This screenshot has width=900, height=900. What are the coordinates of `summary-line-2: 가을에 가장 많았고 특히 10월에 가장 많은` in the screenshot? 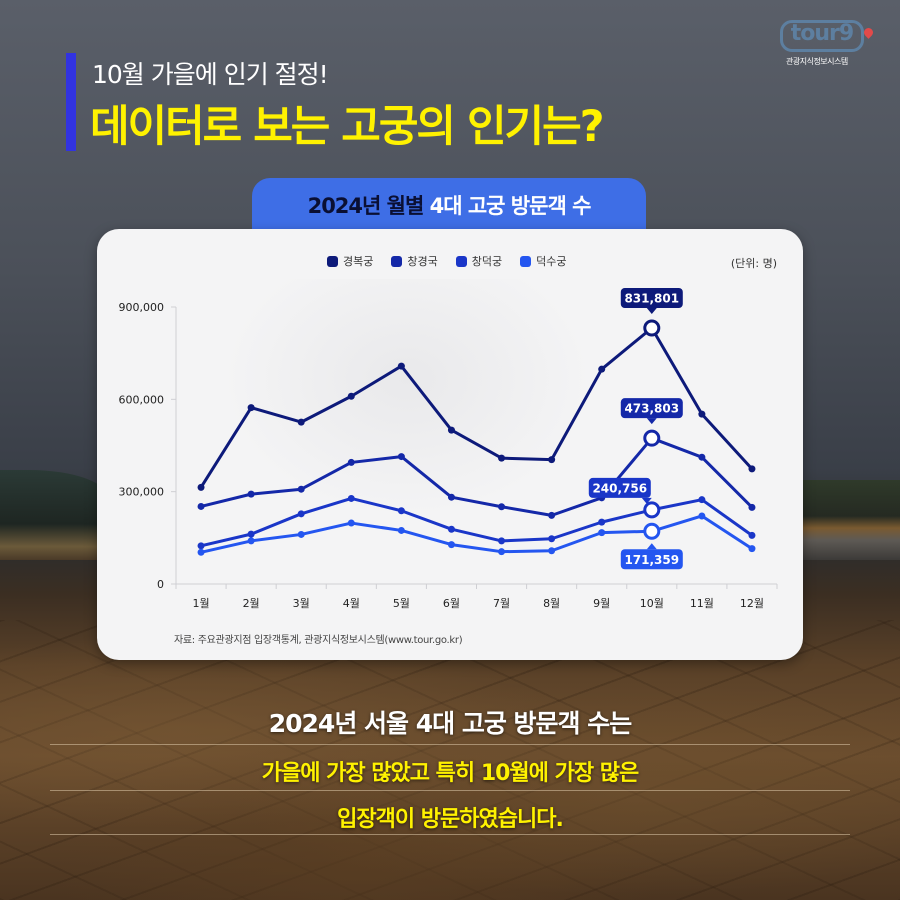 It's located at (450, 773).